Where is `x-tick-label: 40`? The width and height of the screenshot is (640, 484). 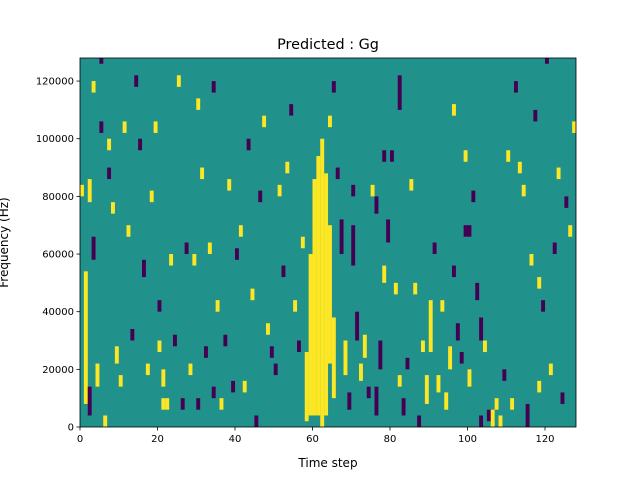 x-tick-label: 40 is located at coordinates (235, 439).